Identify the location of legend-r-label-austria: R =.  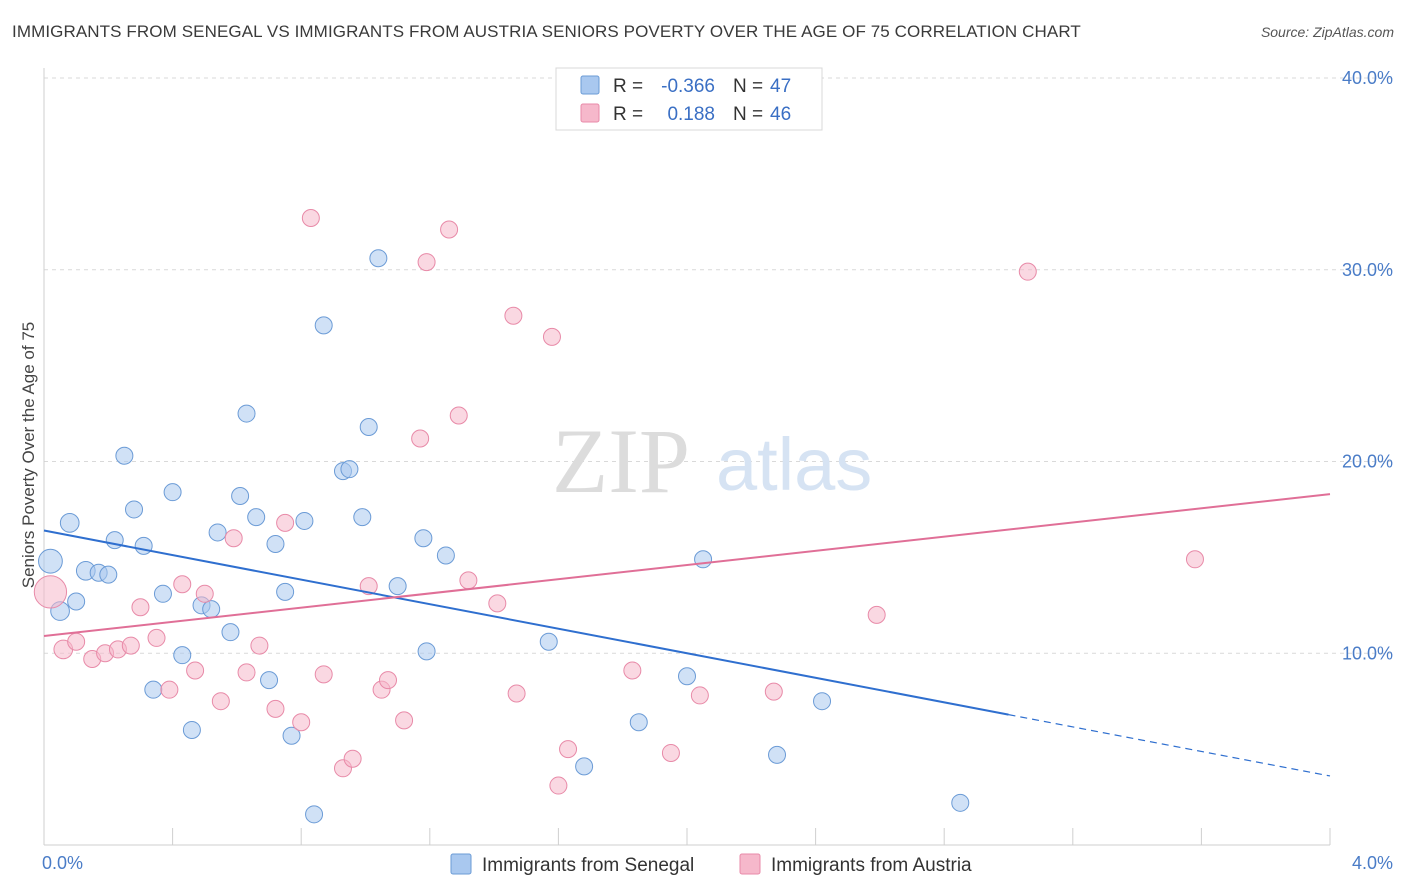
(628, 114).